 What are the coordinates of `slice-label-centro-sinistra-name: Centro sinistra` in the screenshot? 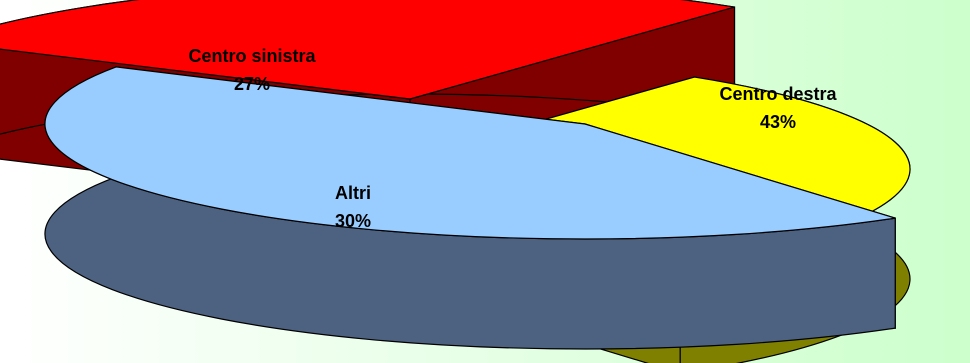 It's located at (252, 56).